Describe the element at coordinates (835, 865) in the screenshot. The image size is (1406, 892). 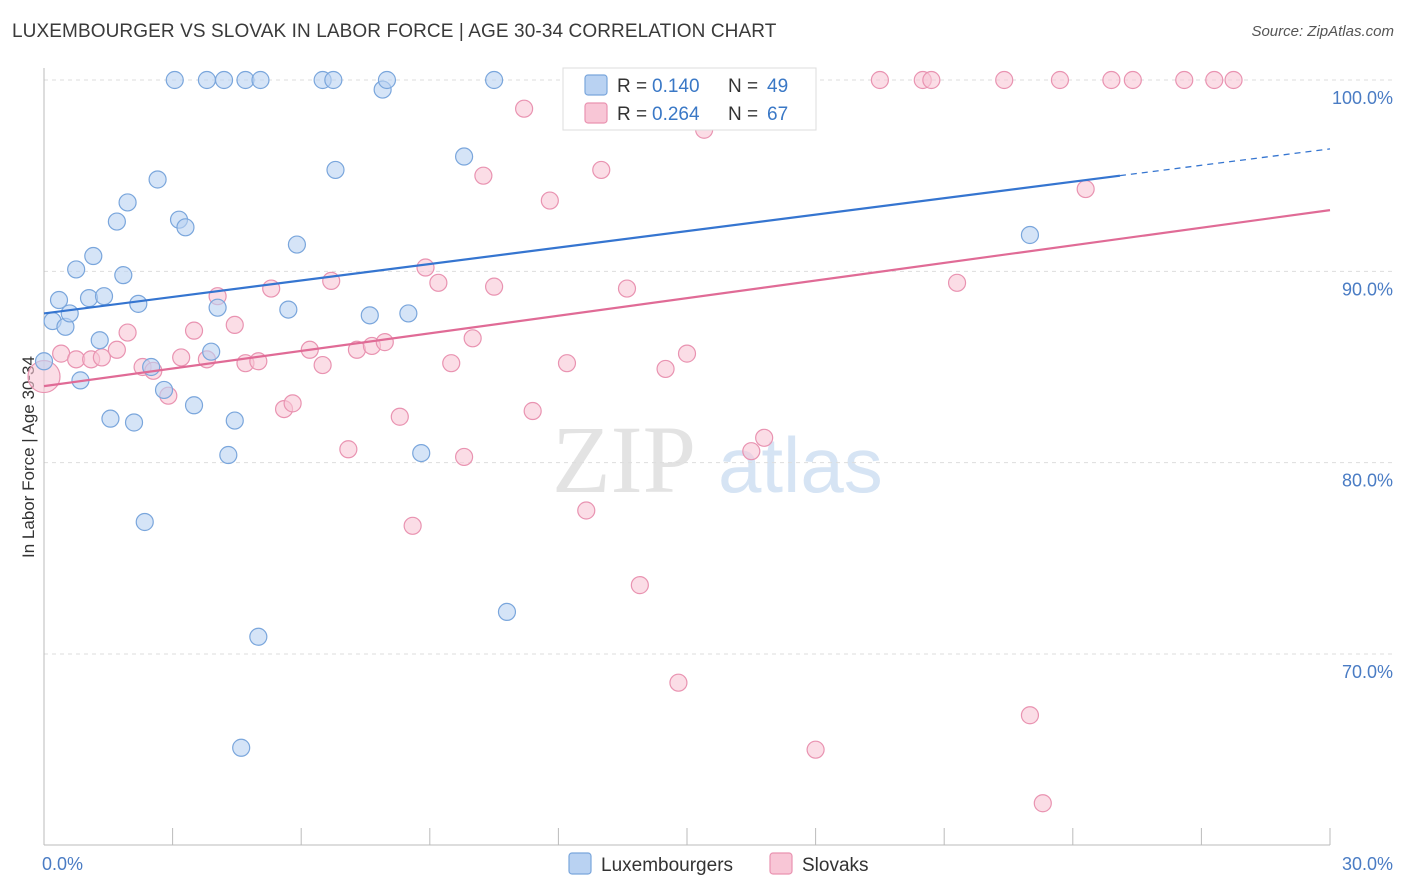
I see `bottom-legend-label-slovaks: Slovaks` at that location.